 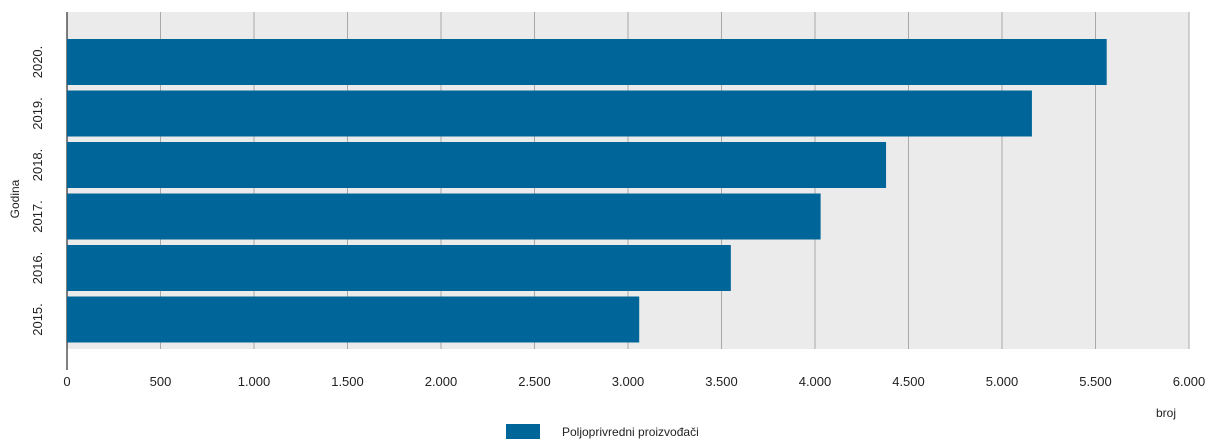 What do you see at coordinates (37, 216) in the screenshot?
I see `category-label-2017: 2017.` at bounding box center [37, 216].